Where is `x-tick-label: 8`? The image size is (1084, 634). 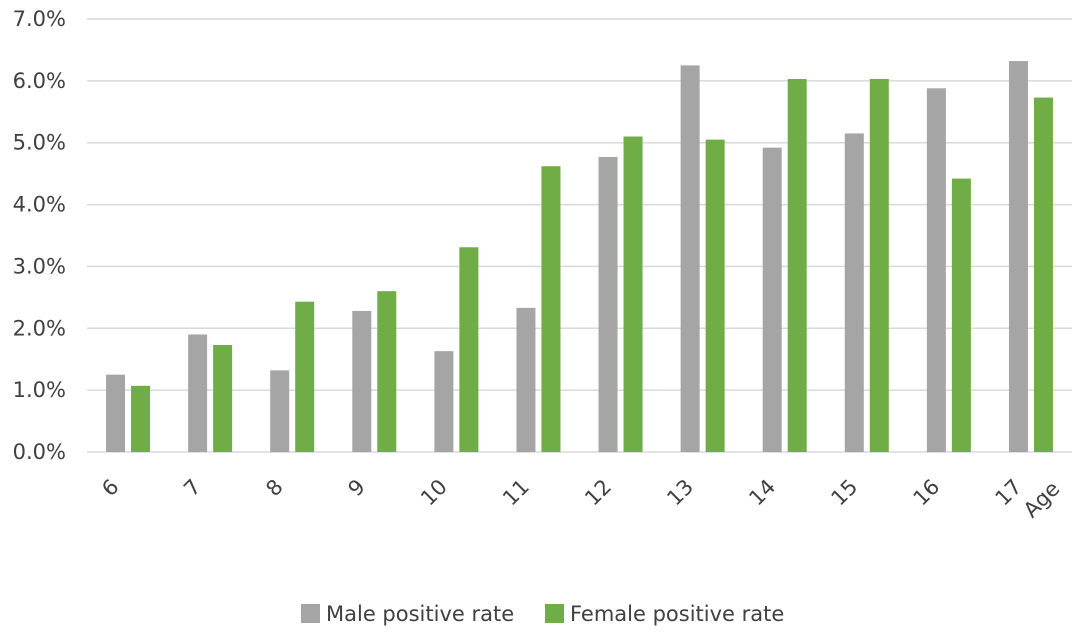 x-tick-label: 8 is located at coordinates (274, 488).